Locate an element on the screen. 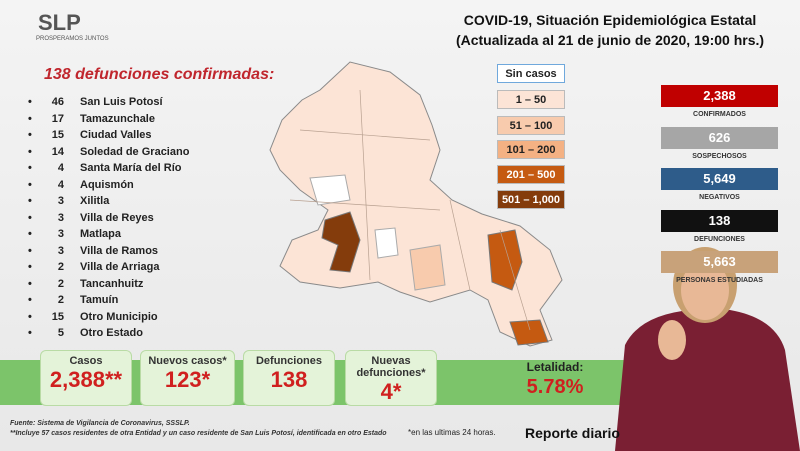  death-count: 5 is located at coordinates (60, 333).